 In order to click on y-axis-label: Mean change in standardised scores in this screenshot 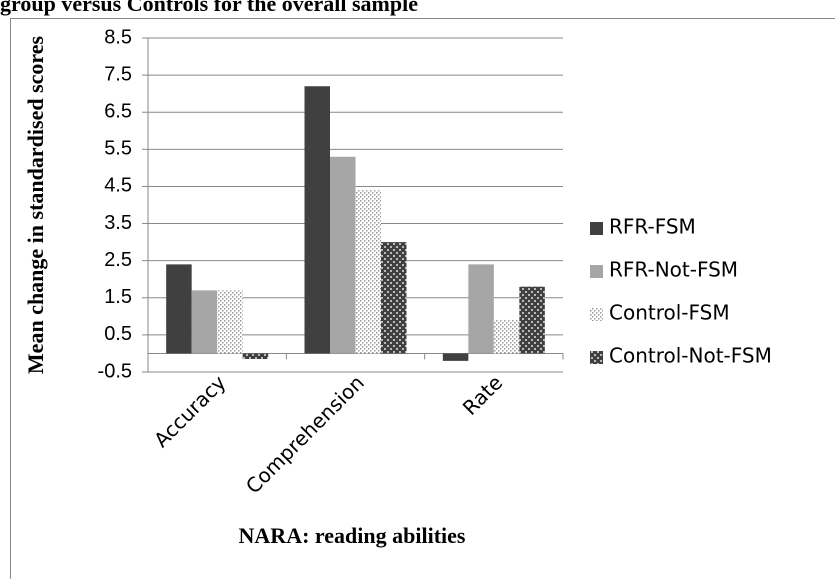, I will do `click(35, 204)`.